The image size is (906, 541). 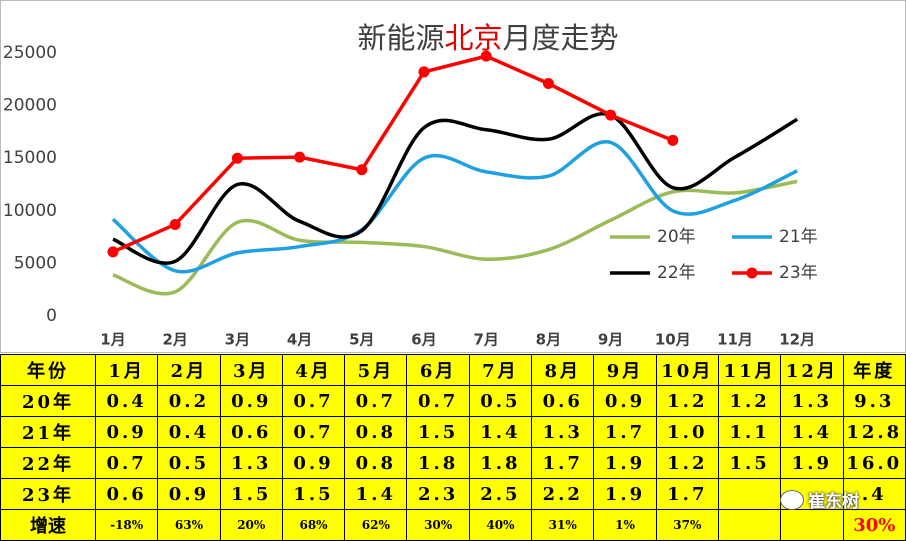 I want to click on table-cell: 63%, so click(x=189, y=525).